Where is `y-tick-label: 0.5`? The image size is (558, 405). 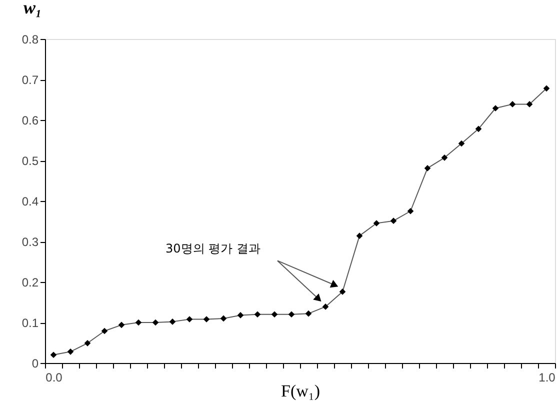
y-tick-label: 0.5 is located at coordinates (30, 161).